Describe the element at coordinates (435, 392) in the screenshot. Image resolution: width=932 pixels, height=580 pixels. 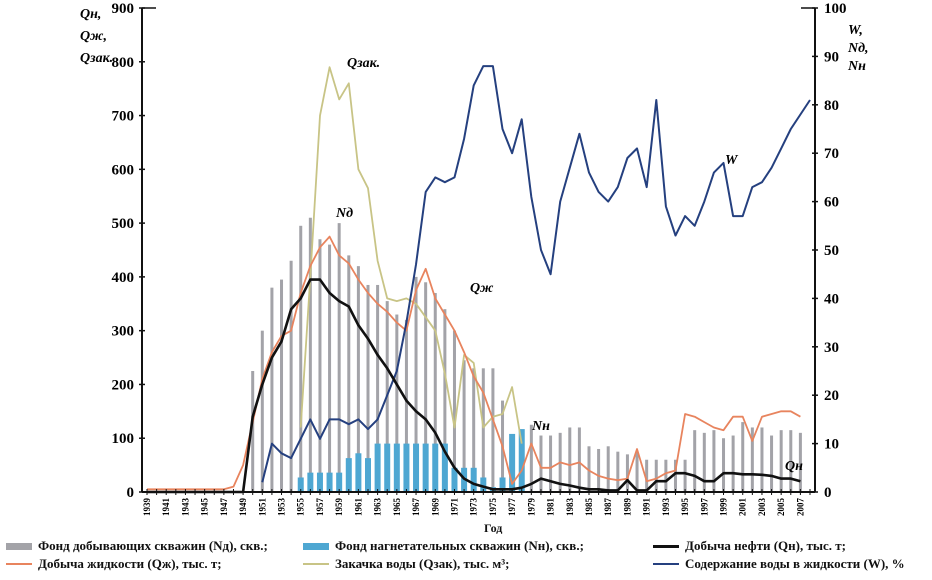
I see `bar-nd-1969` at that location.